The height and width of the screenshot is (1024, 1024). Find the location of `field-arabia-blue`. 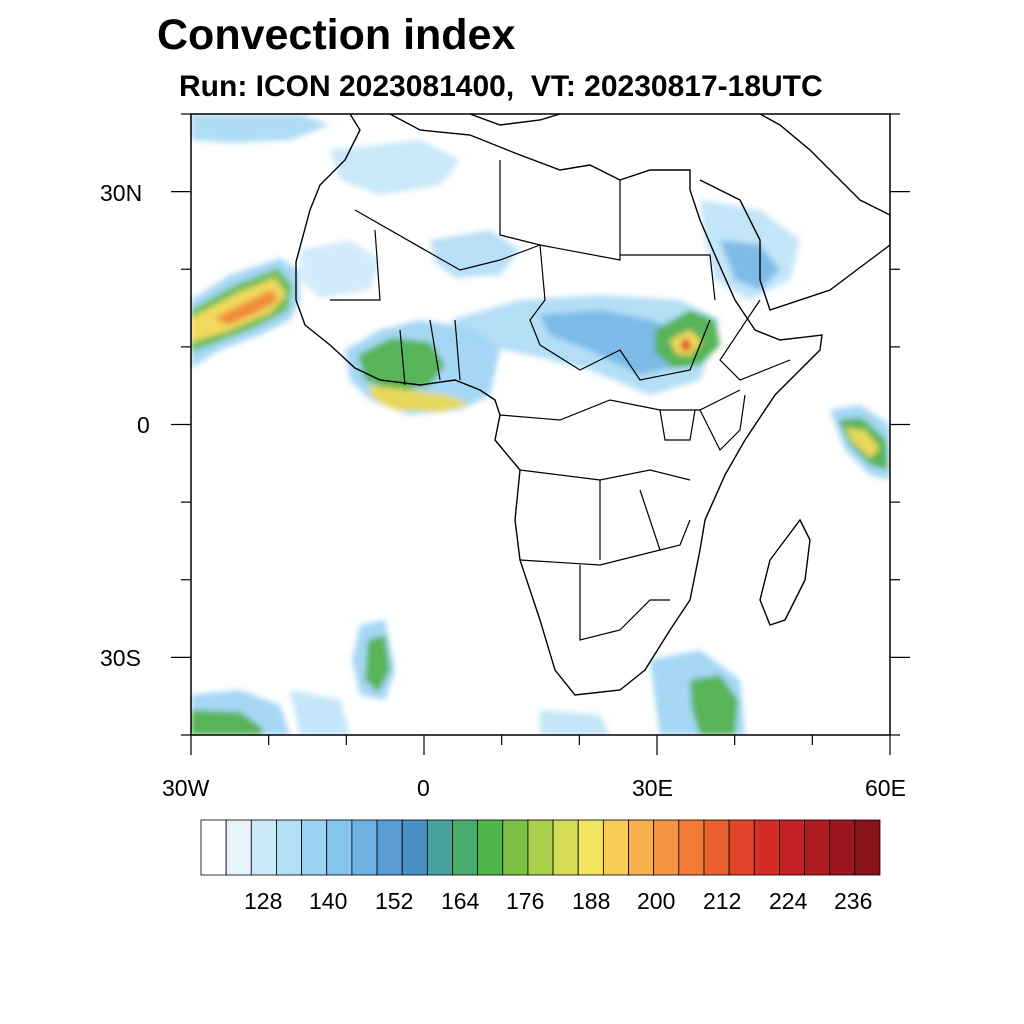

field-arabia-blue is located at coordinates (750, 265).